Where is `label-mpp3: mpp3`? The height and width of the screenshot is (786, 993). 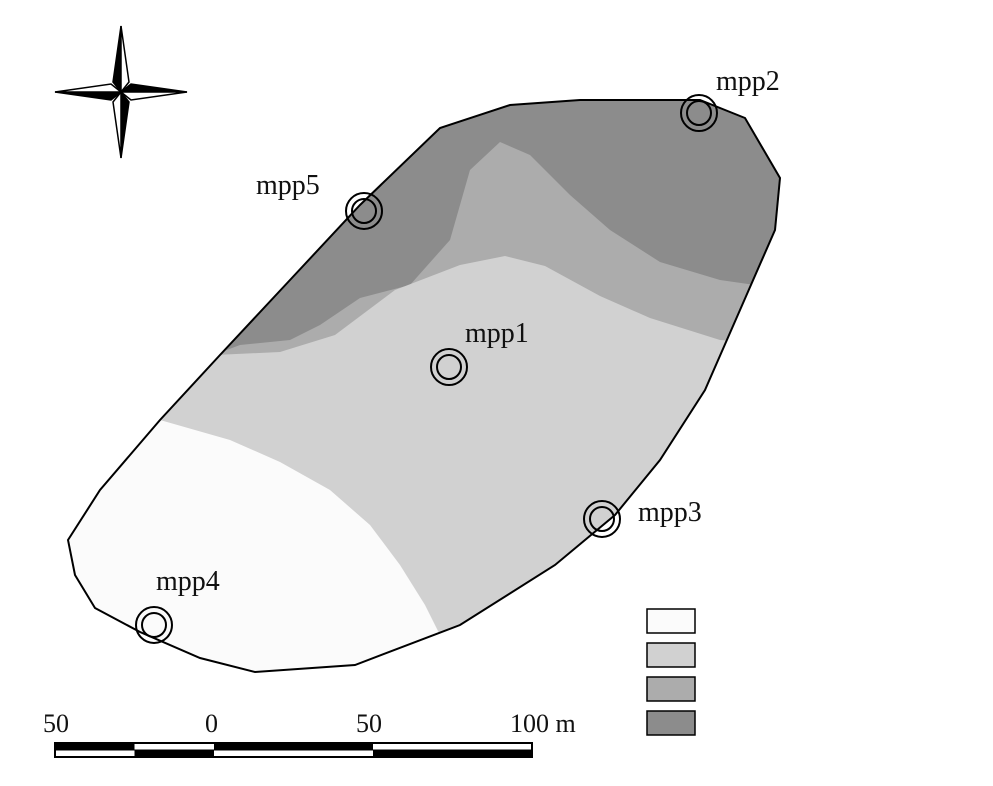
label-mpp3: mpp3 is located at coordinates (670, 512).